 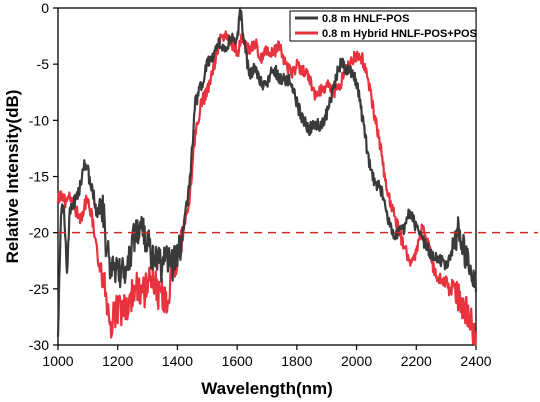 What do you see at coordinates (296, 361) in the screenshot?
I see `x-tick-label: 1800` at bounding box center [296, 361].